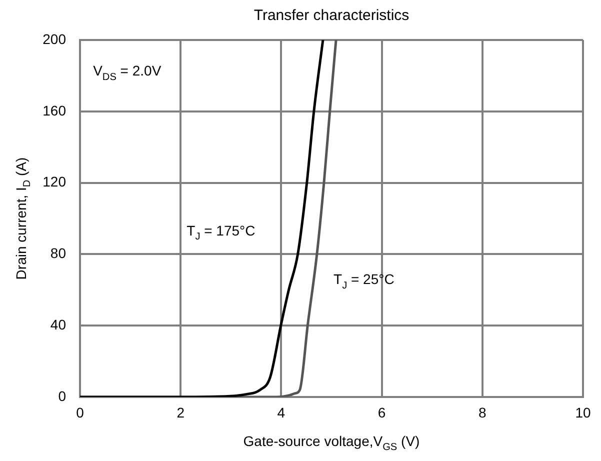 The image size is (601, 461). Describe the element at coordinates (58, 253) in the screenshot. I see `y-tick-label: 80` at that location.